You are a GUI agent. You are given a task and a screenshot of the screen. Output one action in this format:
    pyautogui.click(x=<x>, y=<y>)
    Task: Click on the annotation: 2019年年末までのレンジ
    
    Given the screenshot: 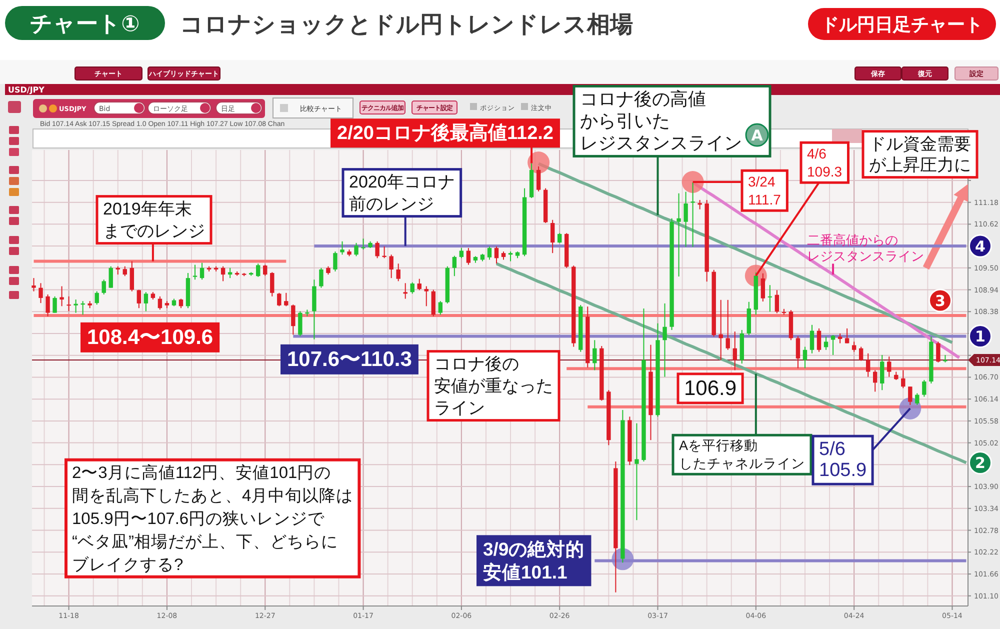 What is the action you would take?
    pyautogui.click(x=154, y=220)
    